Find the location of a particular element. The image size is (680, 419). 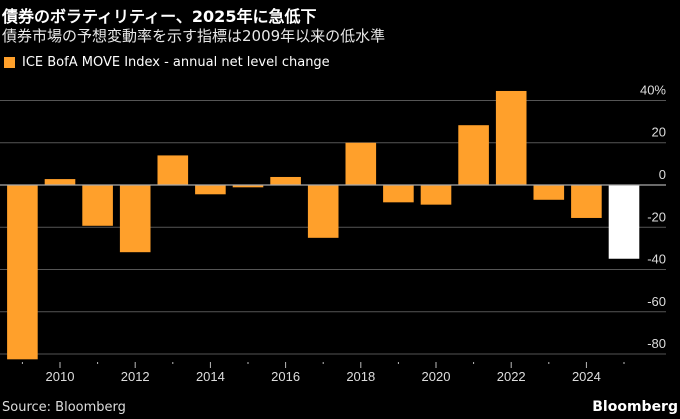

bar-2011 is located at coordinates (97, 205).